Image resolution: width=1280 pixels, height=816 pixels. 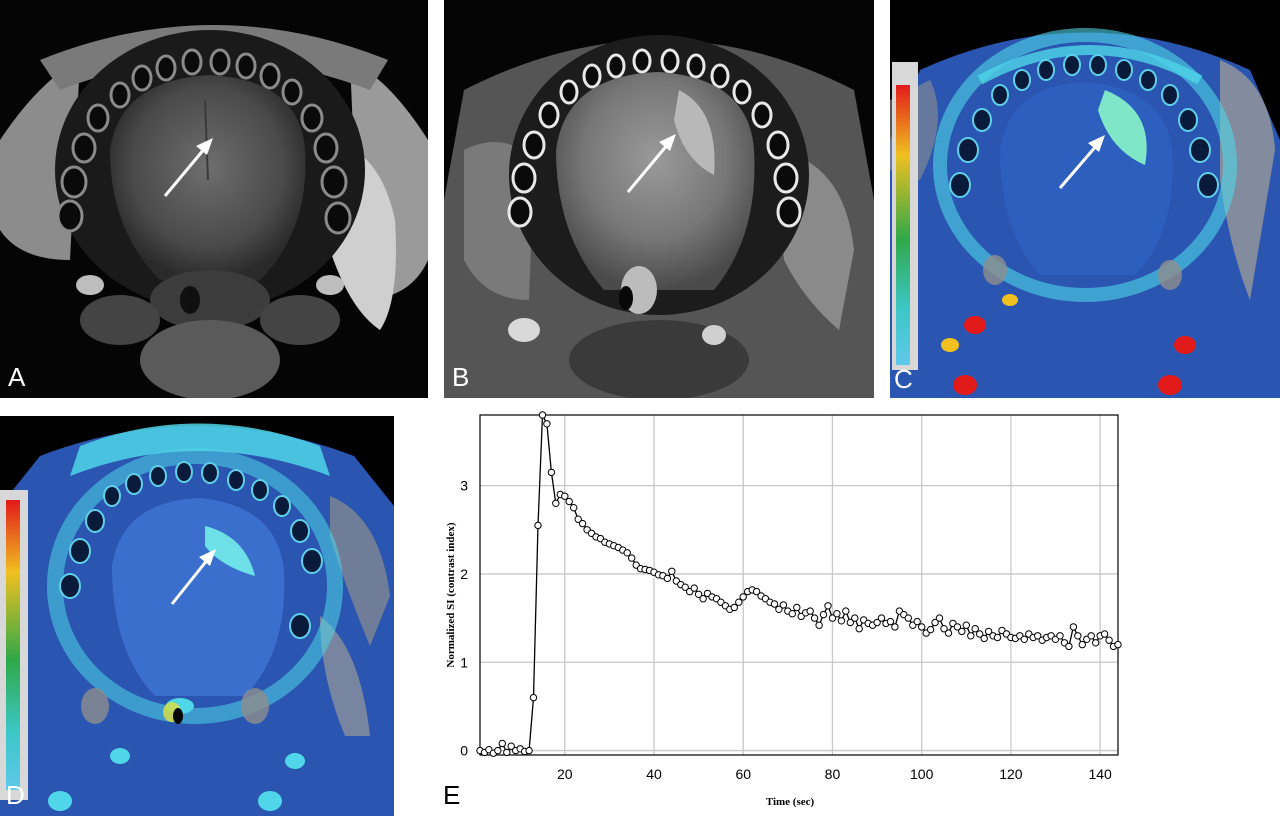 I want to click on x-tick-labels: 20 40 60 80 100 120 140, so click(x=834, y=774).